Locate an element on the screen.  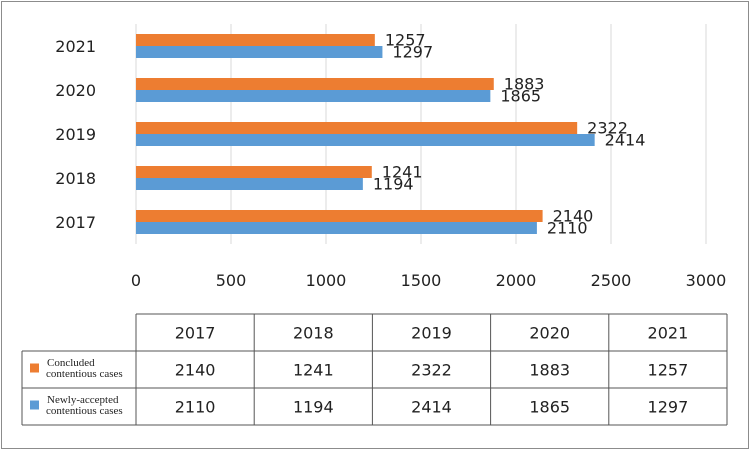
table-header-cell: 2018 is located at coordinates (313, 333).